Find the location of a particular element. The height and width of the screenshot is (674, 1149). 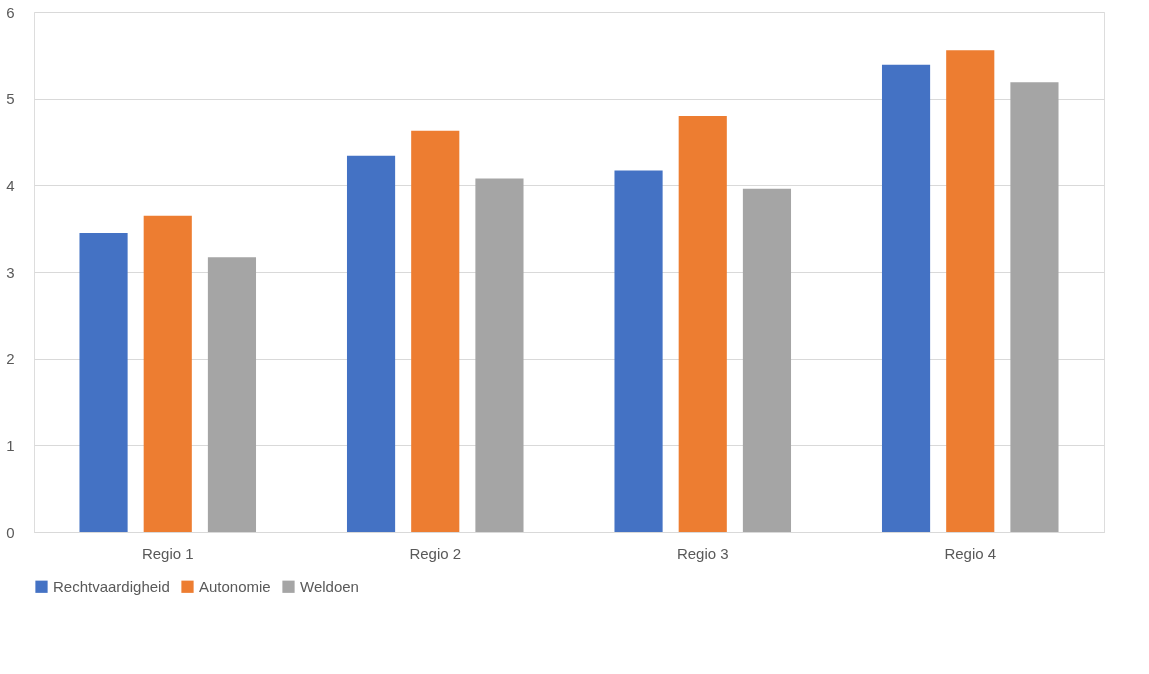

x-tick-label: Regio 3 is located at coordinates (702, 553).